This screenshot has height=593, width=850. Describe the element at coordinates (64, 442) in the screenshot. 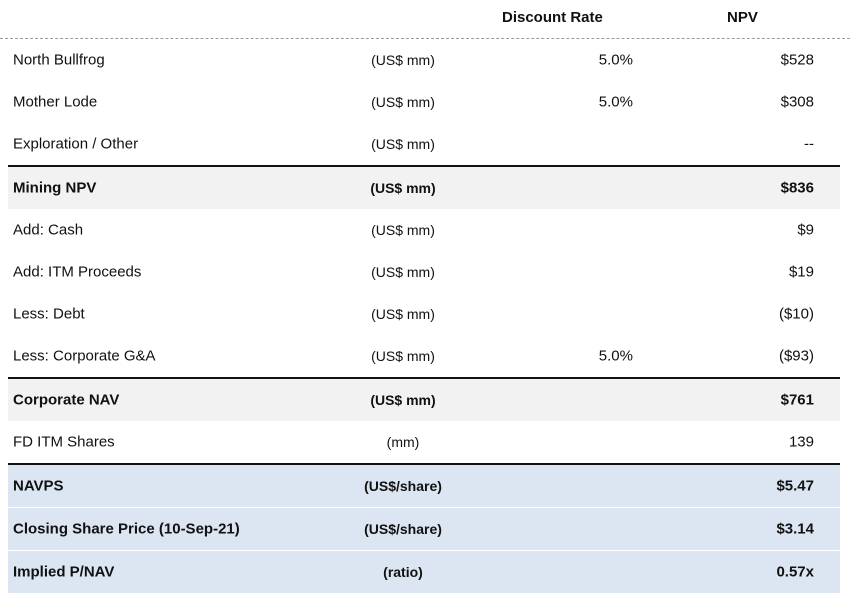

I see `row-label: FD ITM Shares` at that location.